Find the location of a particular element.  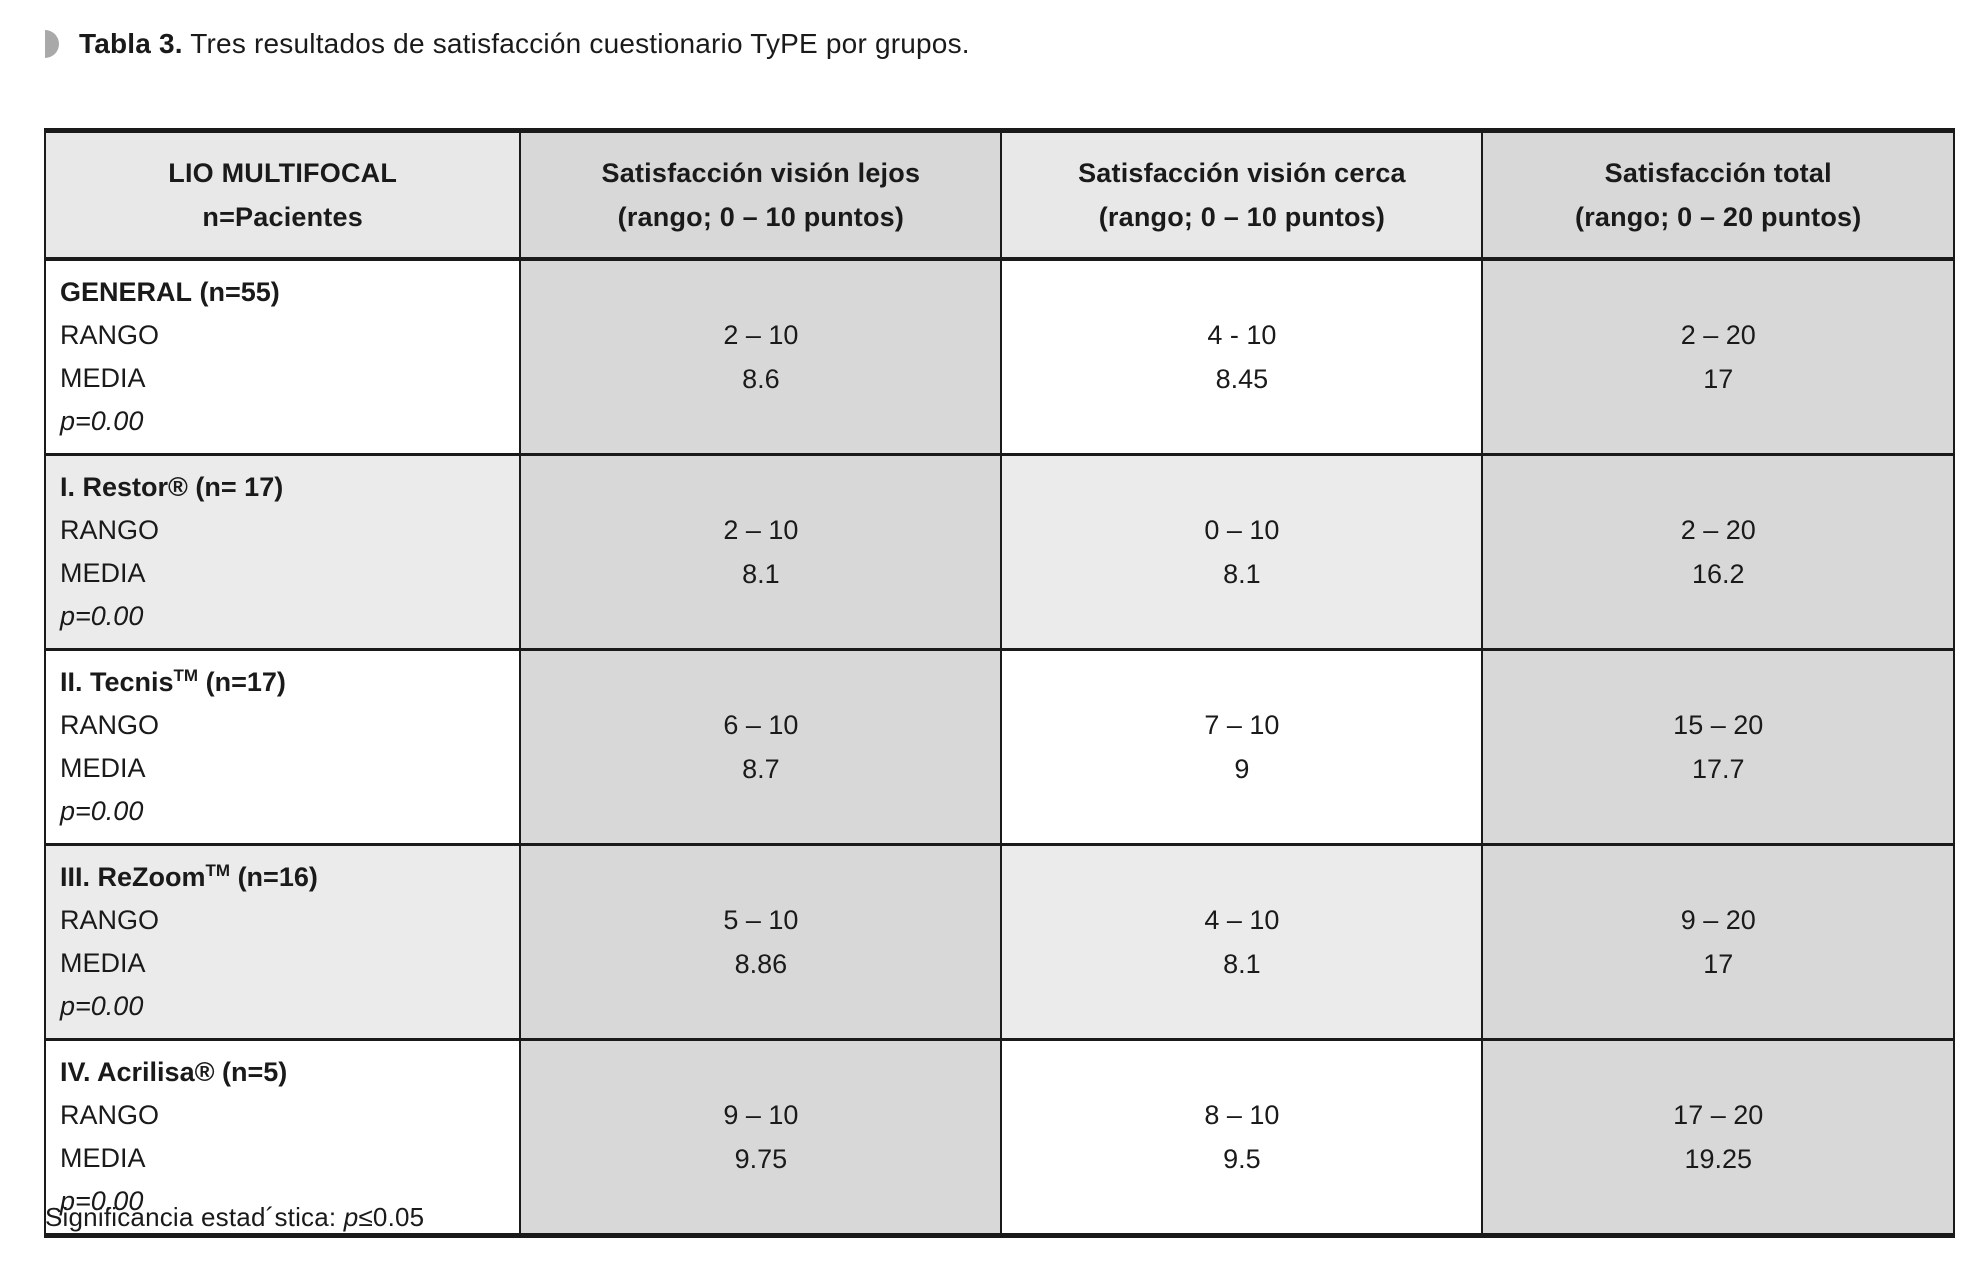

group-cell: GENERAL (n=55) RANGO MEDIA p=0.00 is located at coordinates (282, 357).